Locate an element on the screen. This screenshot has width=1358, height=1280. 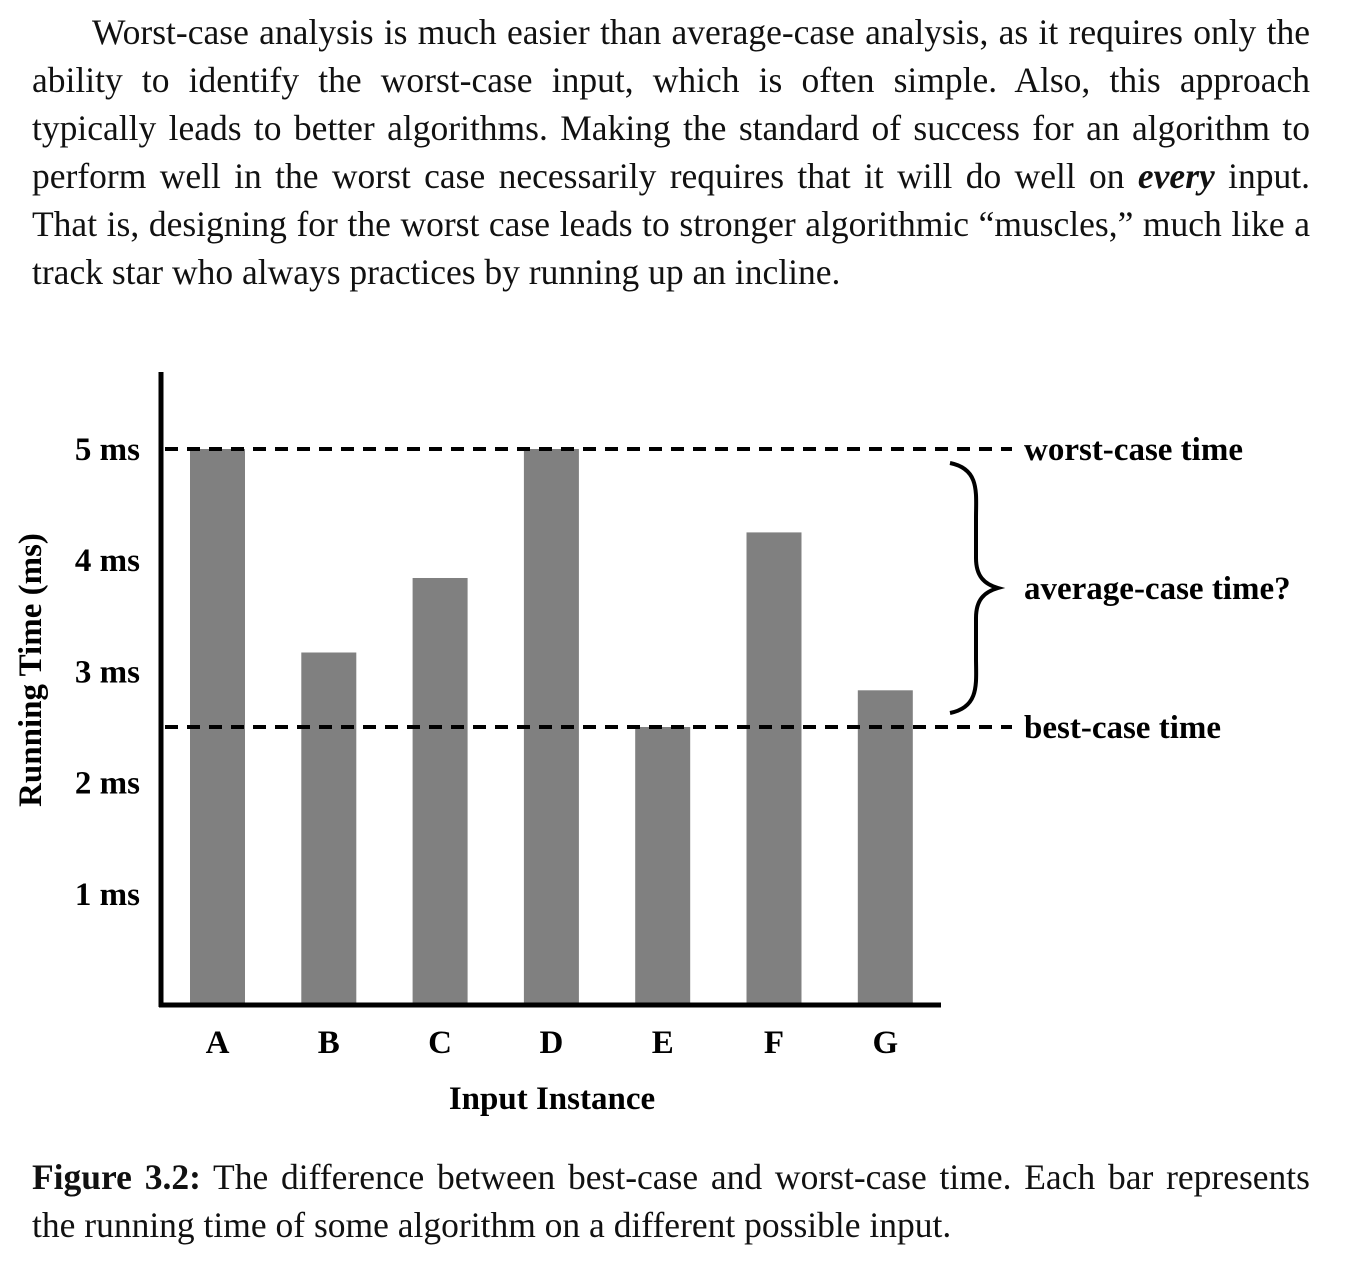
y-tick-label: 1 ms is located at coordinates (107, 895).